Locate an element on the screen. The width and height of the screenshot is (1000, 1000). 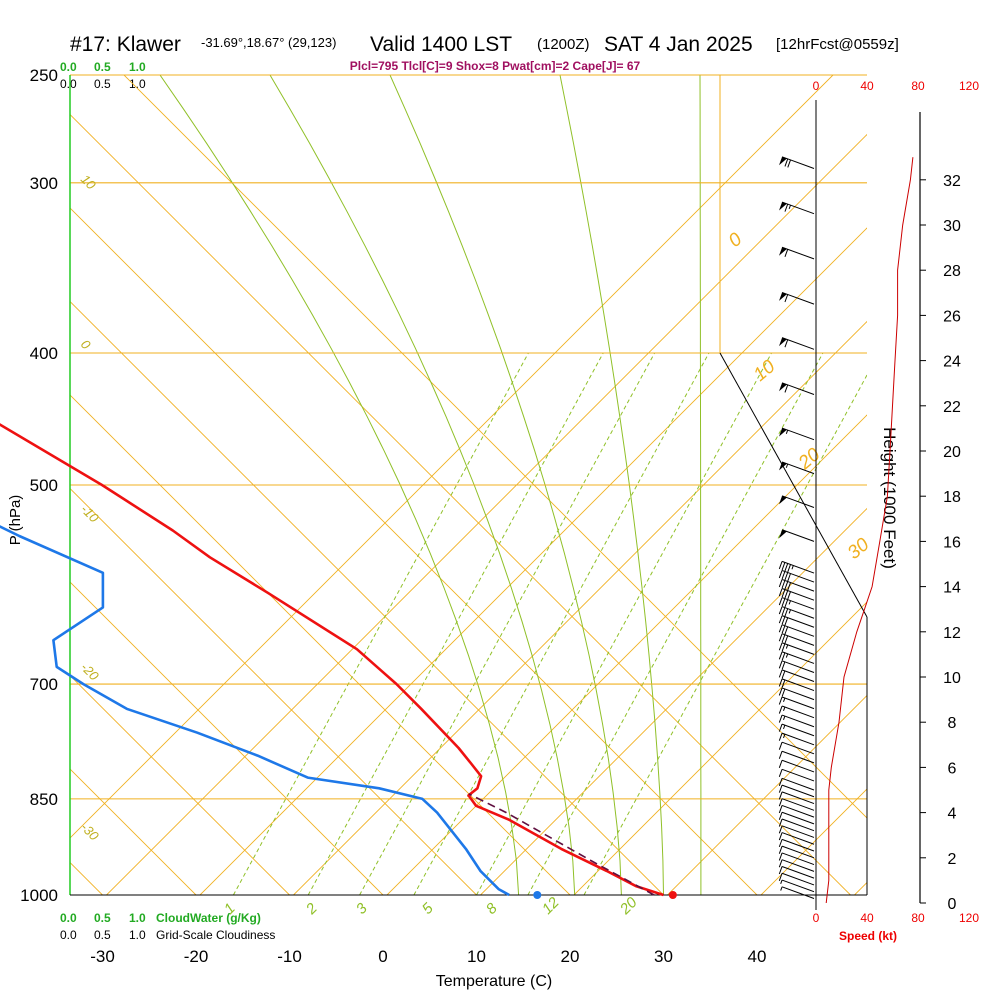
height-tick-label: 30 is located at coordinates (952, 226).